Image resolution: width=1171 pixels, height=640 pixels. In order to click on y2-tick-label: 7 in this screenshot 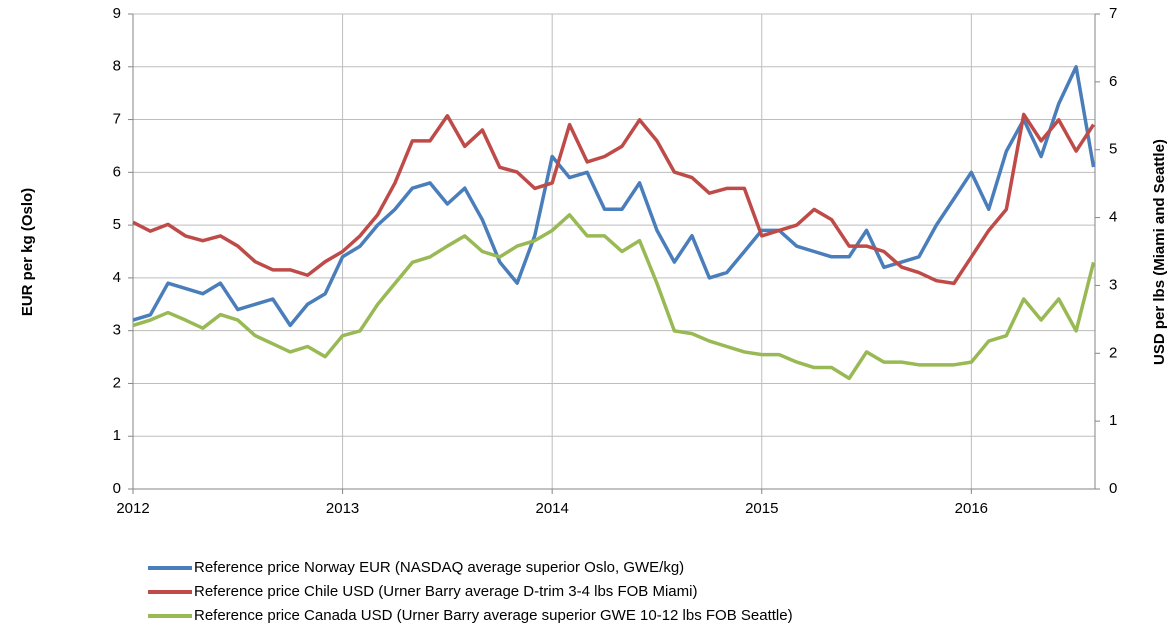, I will do `click(1113, 13)`.